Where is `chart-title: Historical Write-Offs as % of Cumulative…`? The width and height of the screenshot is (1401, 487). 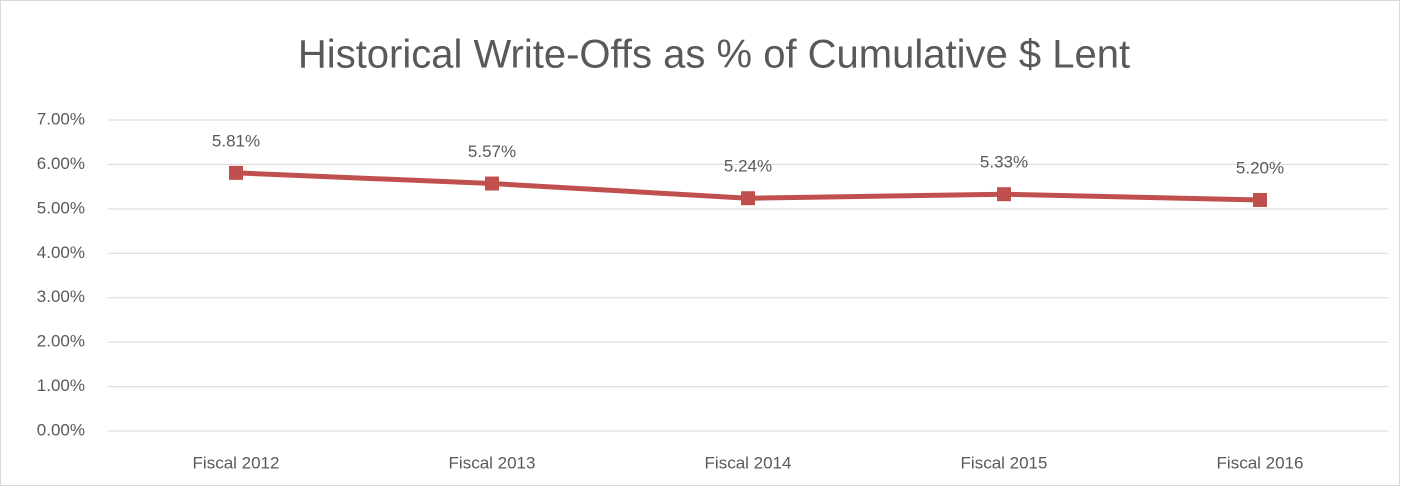
chart-title: Historical Write-Offs as % of Cumulative… is located at coordinates (714, 55).